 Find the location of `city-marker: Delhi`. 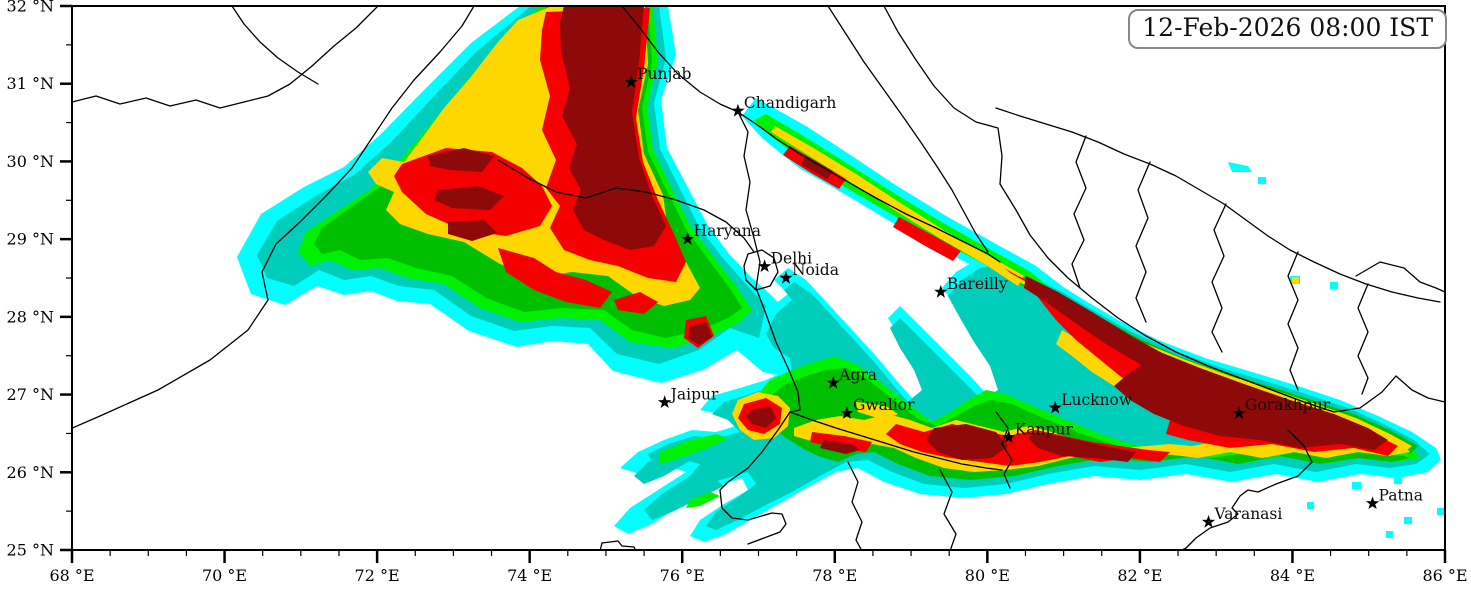

city-marker: Delhi is located at coordinates (785, 260).